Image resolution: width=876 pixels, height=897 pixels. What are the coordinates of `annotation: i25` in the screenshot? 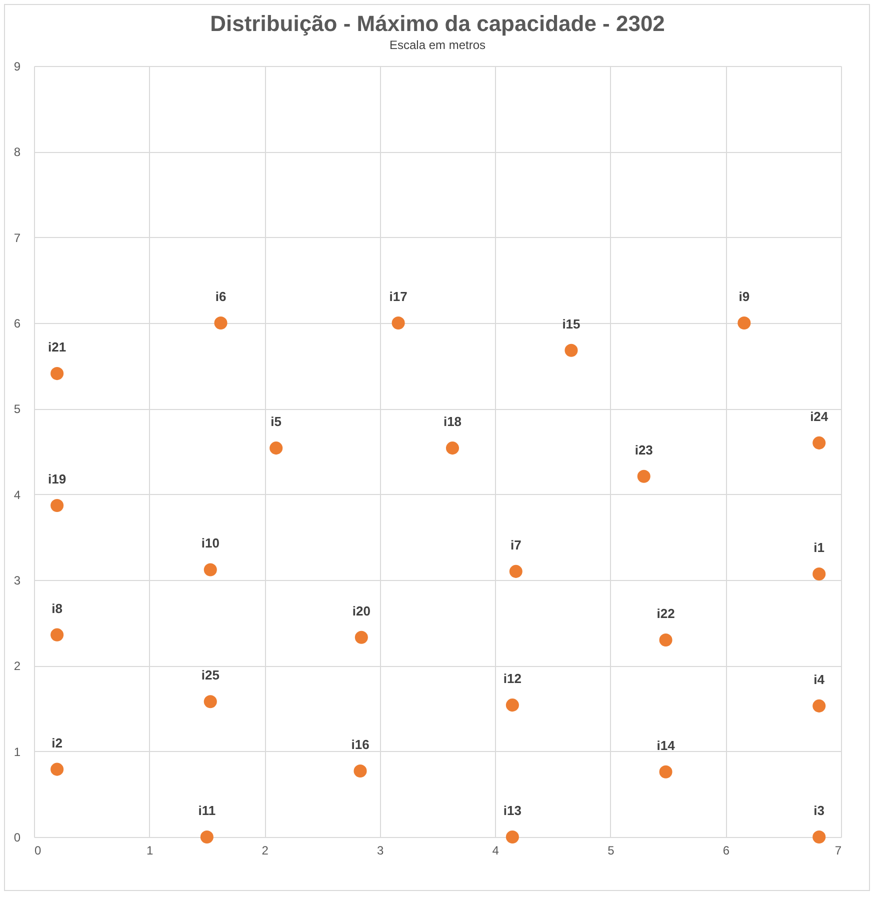 It's located at (210, 675).